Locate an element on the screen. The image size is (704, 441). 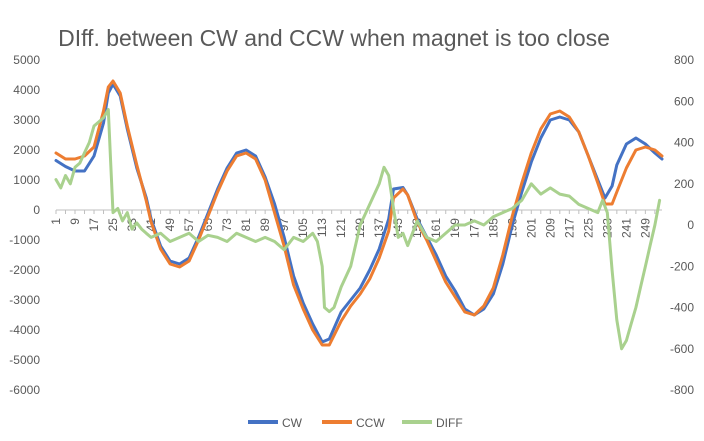
x-tick-label: 241 is located at coordinates (626, 228).